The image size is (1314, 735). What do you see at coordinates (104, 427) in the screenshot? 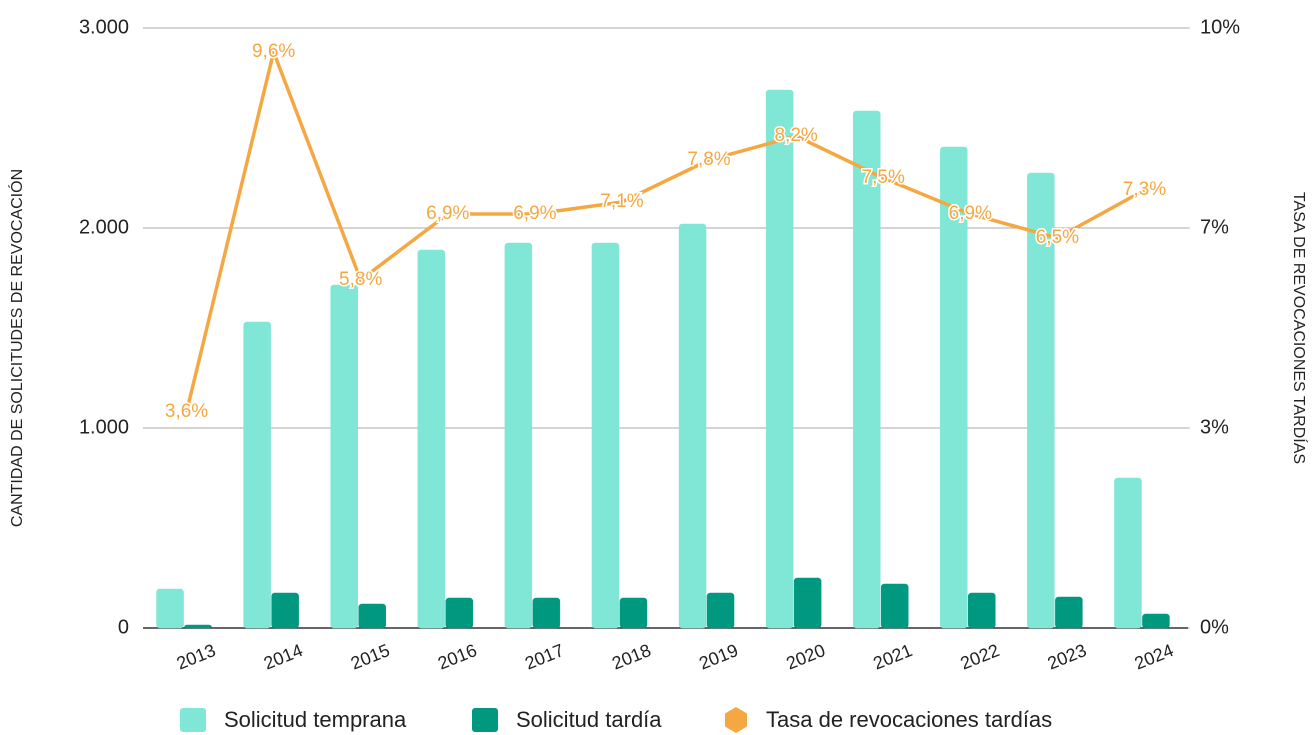
I see `y-tick-label: 1.000` at bounding box center [104, 427].